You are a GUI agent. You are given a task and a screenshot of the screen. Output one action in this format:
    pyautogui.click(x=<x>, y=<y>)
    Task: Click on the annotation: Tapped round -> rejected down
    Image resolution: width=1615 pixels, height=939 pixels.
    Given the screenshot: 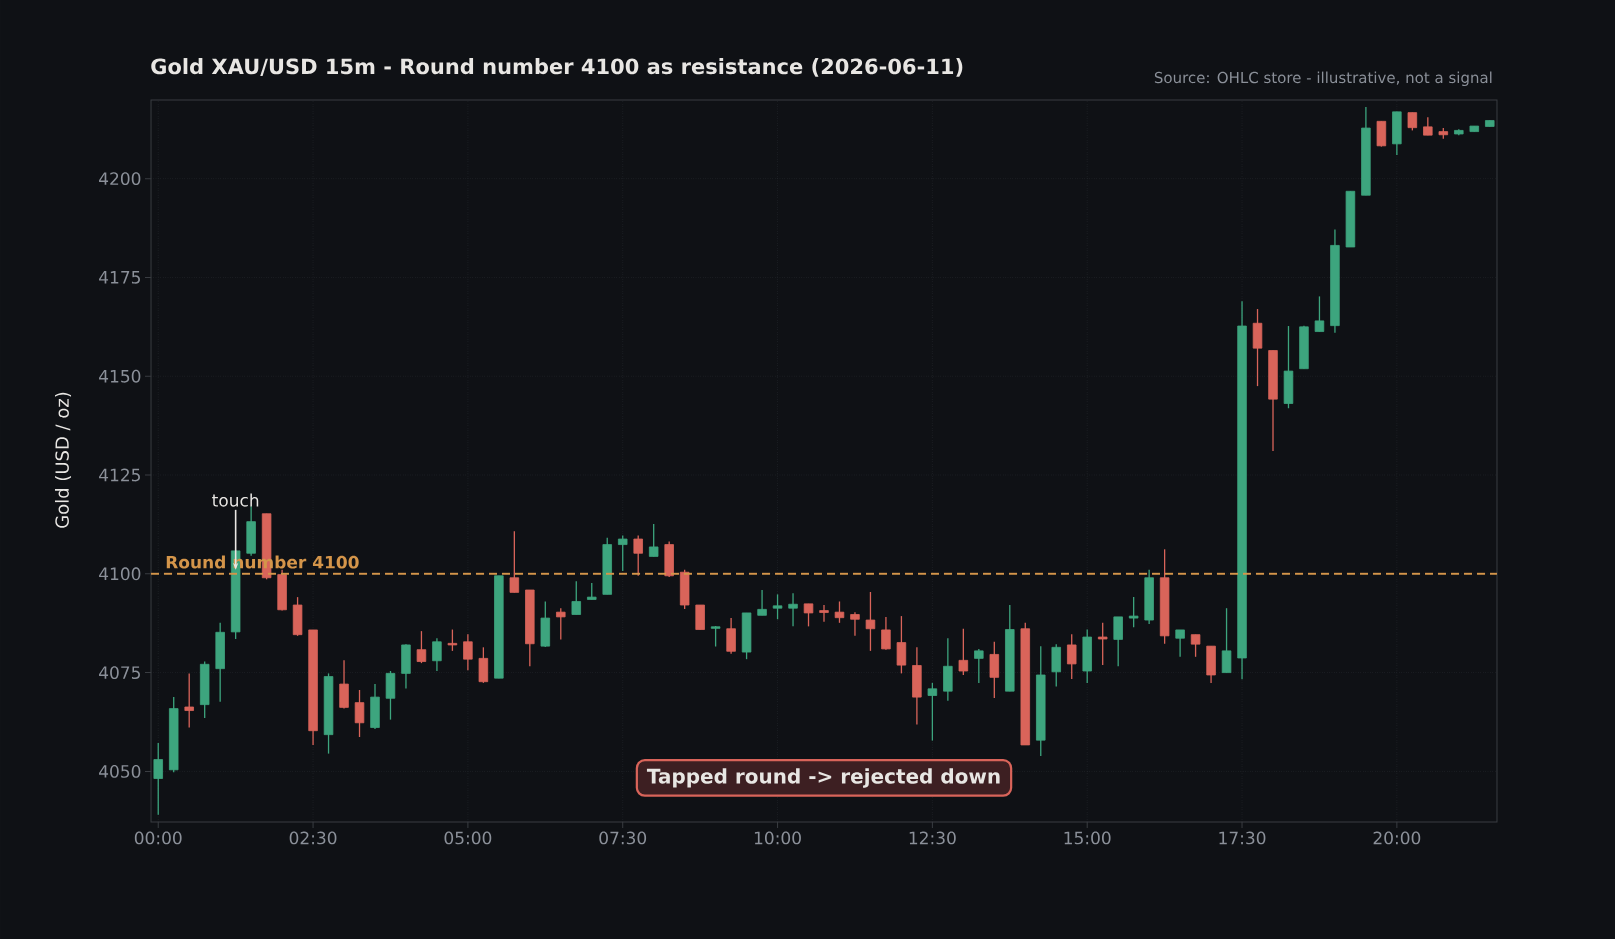 What is the action you would take?
    pyautogui.click(x=823, y=778)
    